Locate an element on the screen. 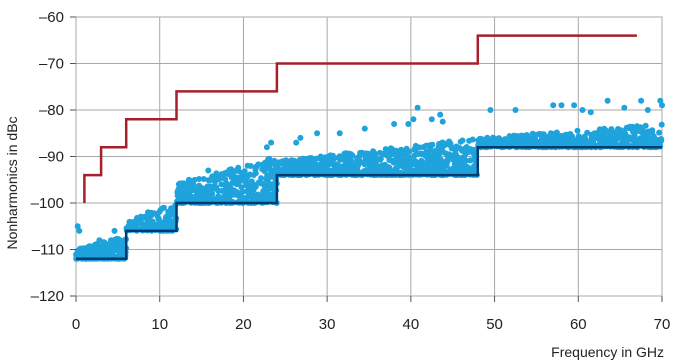 Image resolution: width=673 pixels, height=363 pixels. x-tick-label: 40 is located at coordinates (411, 324).